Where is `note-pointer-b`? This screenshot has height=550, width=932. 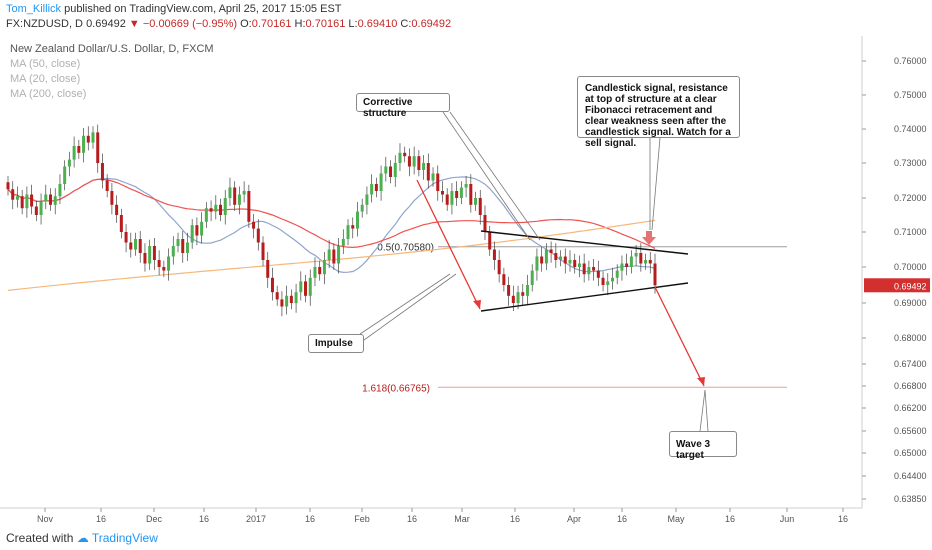 note-pointer-b is located at coordinates (656, 184).